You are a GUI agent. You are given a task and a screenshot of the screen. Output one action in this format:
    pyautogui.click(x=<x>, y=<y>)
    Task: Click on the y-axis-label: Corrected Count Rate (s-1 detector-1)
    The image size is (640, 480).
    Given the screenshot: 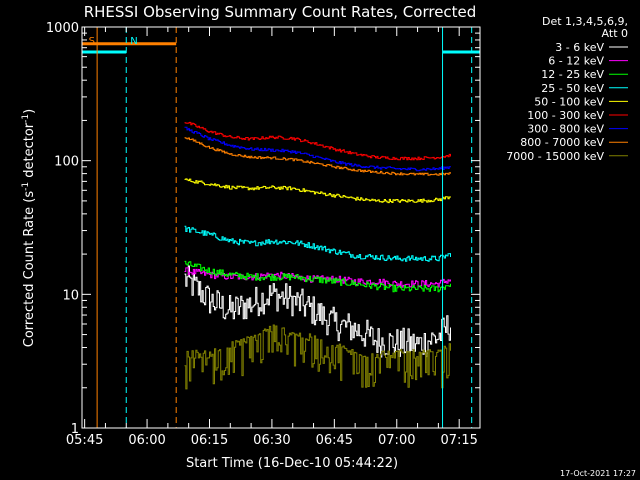 What is the action you would take?
    pyautogui.click(x=29, y=228)
    